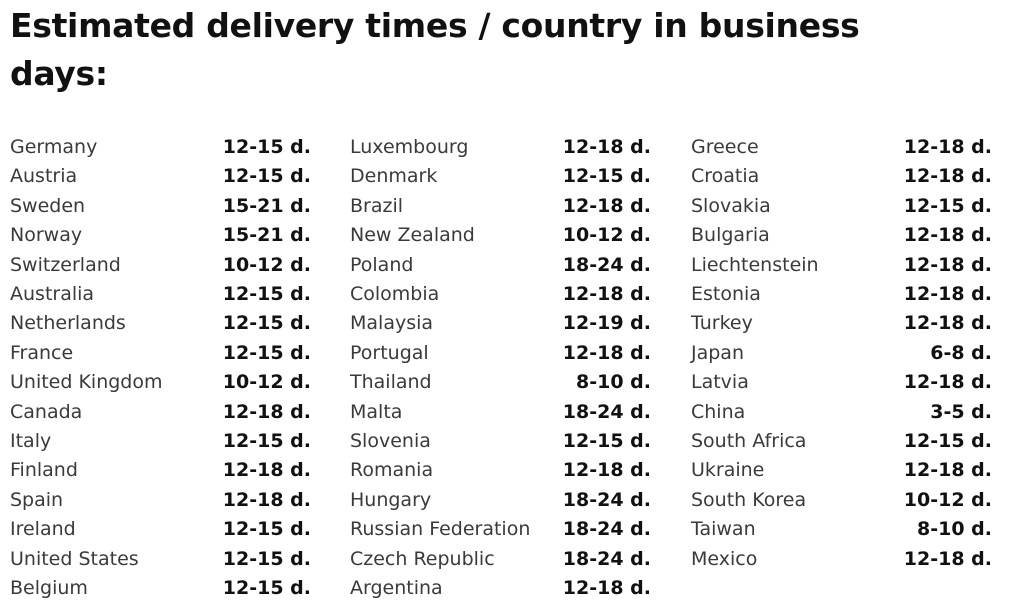 This screenshot has width=1012, height=605. Describe the element at coordinates (755, 264) in the screenshot. I see `country-name: Liechtenstein` at that location.